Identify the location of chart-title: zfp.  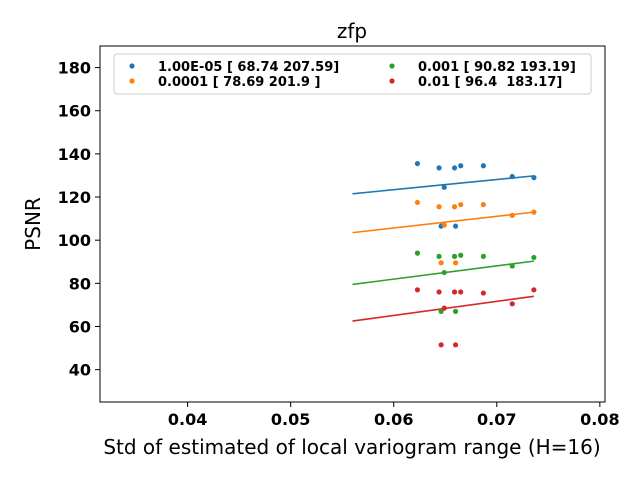
(352, 31).